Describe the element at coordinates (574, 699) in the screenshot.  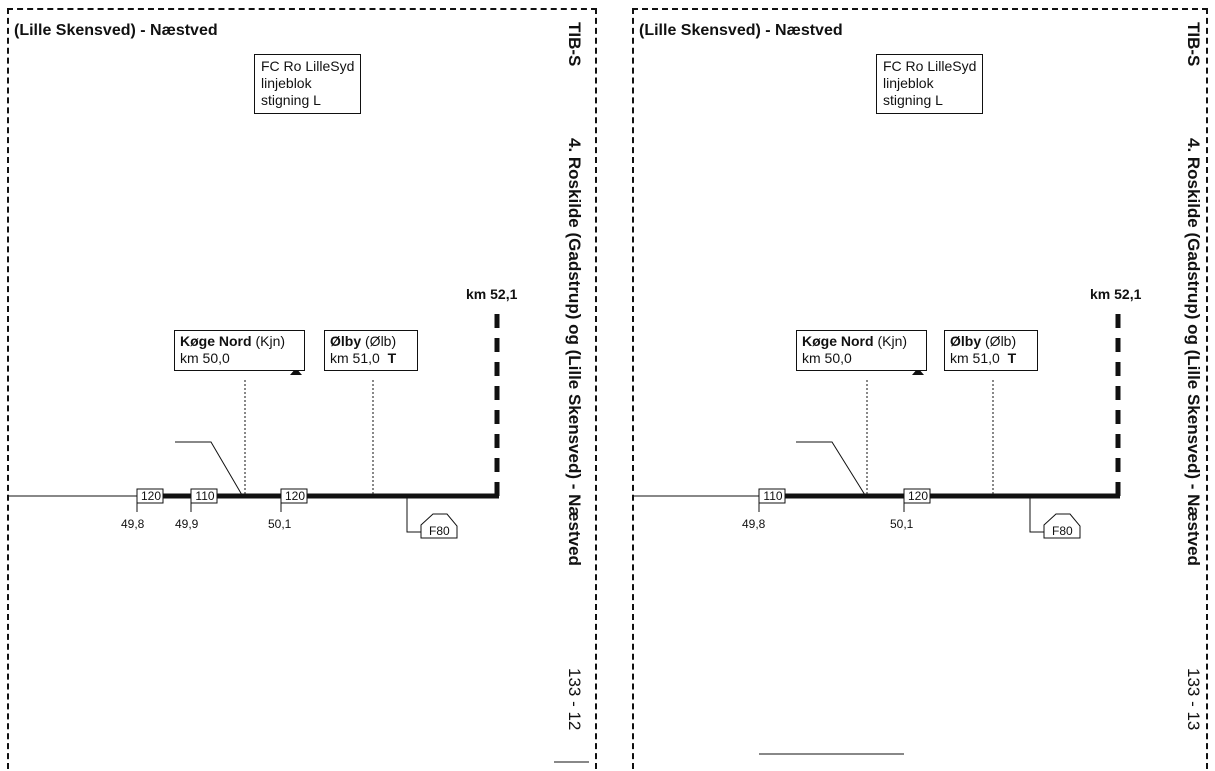
I see `page-number: 133 - 12` at that location.